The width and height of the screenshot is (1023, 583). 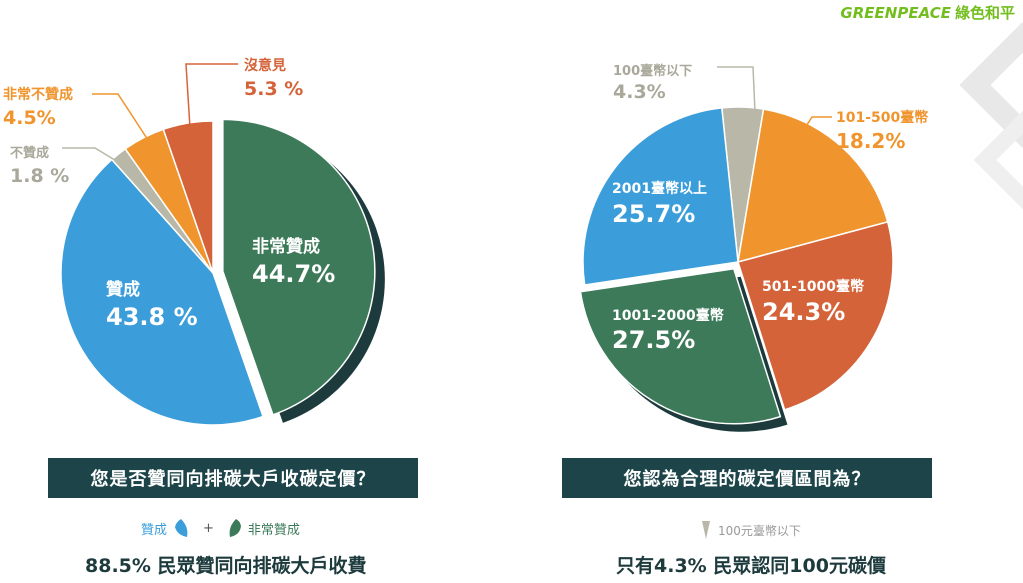 What do you see at coordinates (286, 246) in the screenshot?
I see `slice-label: 非常贊成` at bounding box center [286, 246].